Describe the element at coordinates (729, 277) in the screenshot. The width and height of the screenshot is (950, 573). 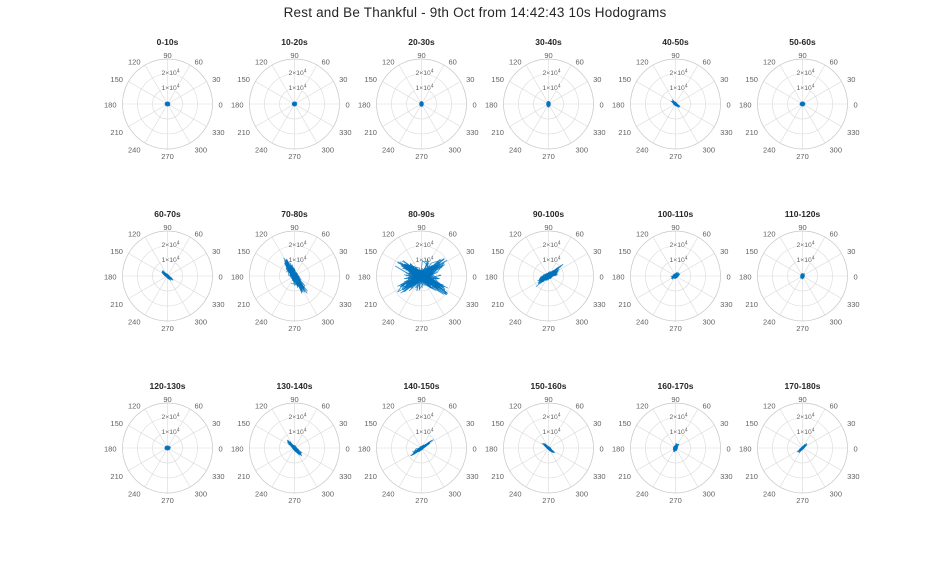
I see `svg-text: 0` at that location.